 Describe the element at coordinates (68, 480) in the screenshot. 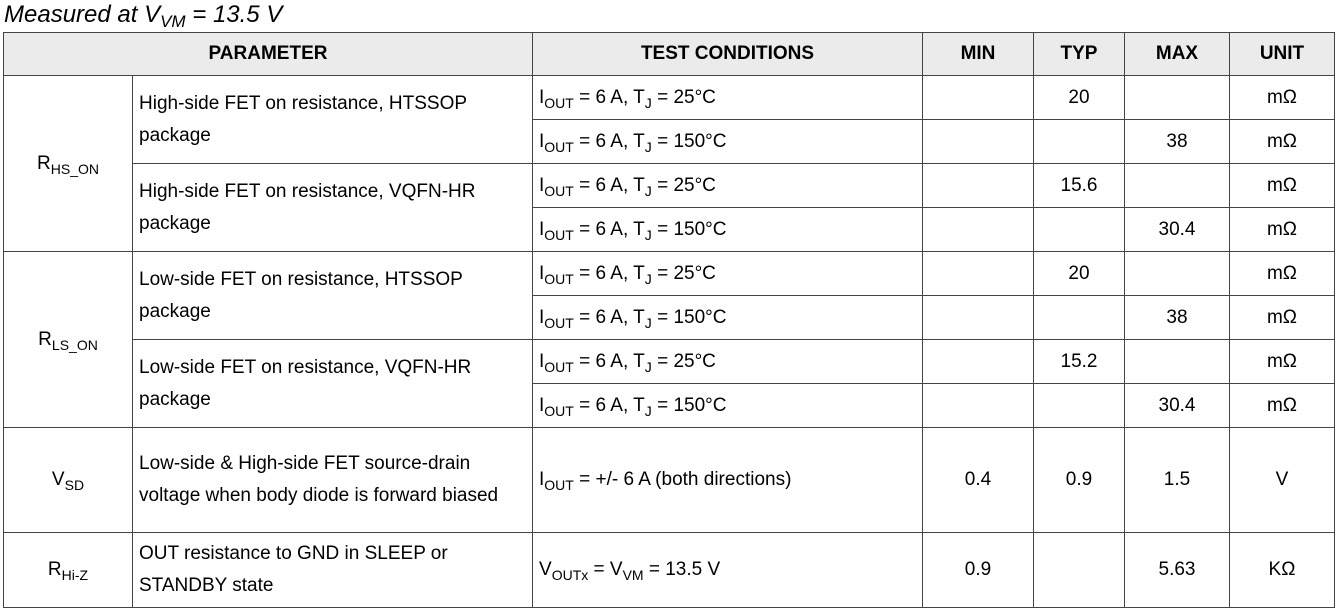

I see `symbol-vsd: VSD` at that location.